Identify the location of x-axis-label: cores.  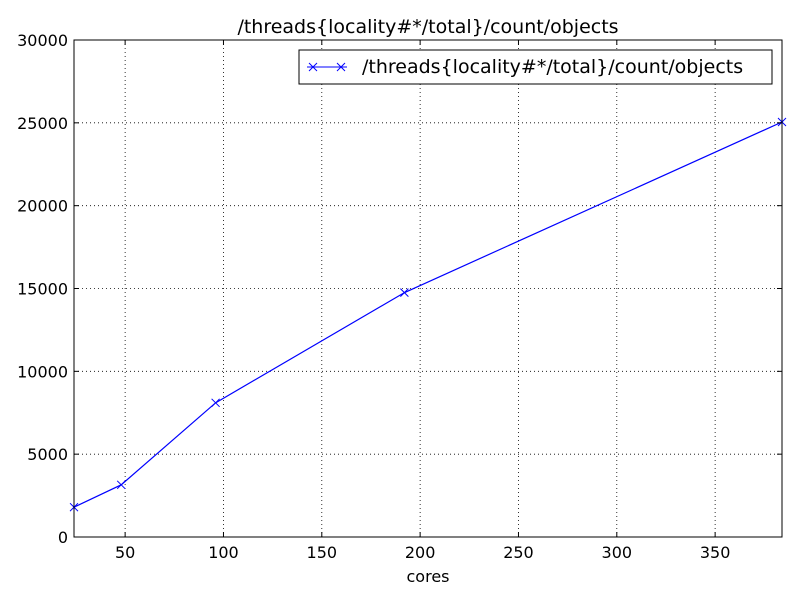
(428, 576).